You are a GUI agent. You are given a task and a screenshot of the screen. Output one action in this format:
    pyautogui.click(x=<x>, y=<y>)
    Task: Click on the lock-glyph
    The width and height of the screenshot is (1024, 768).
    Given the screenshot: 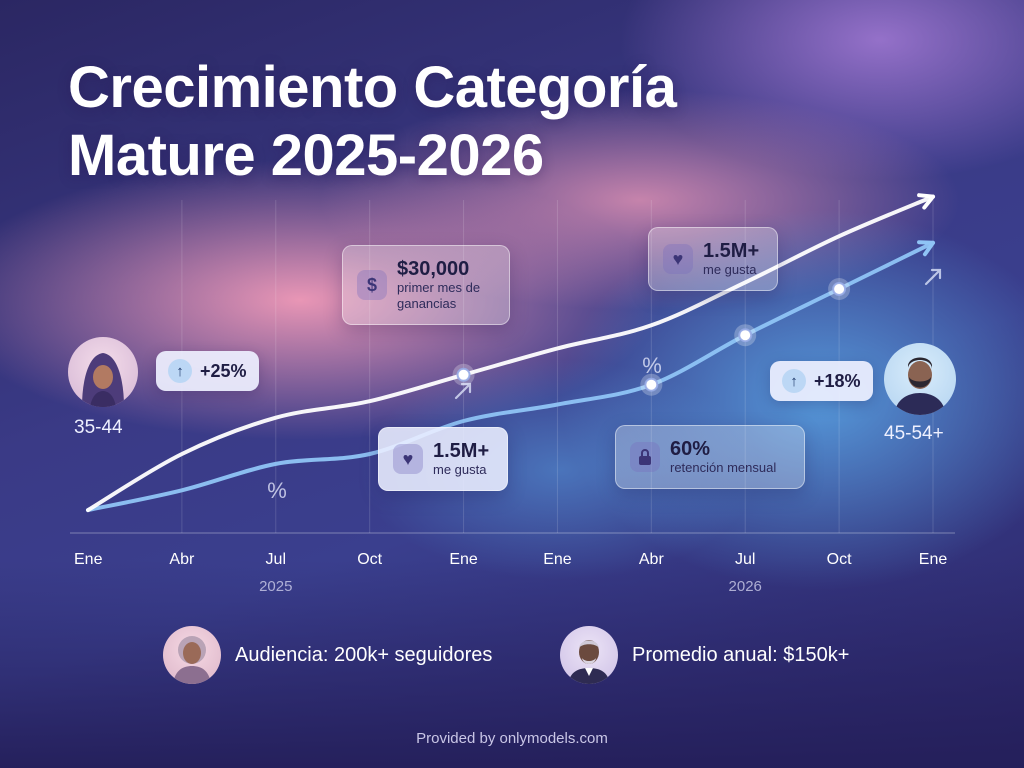 What is the action you would take?
    pyautogui.click(x=645, y=457)
    